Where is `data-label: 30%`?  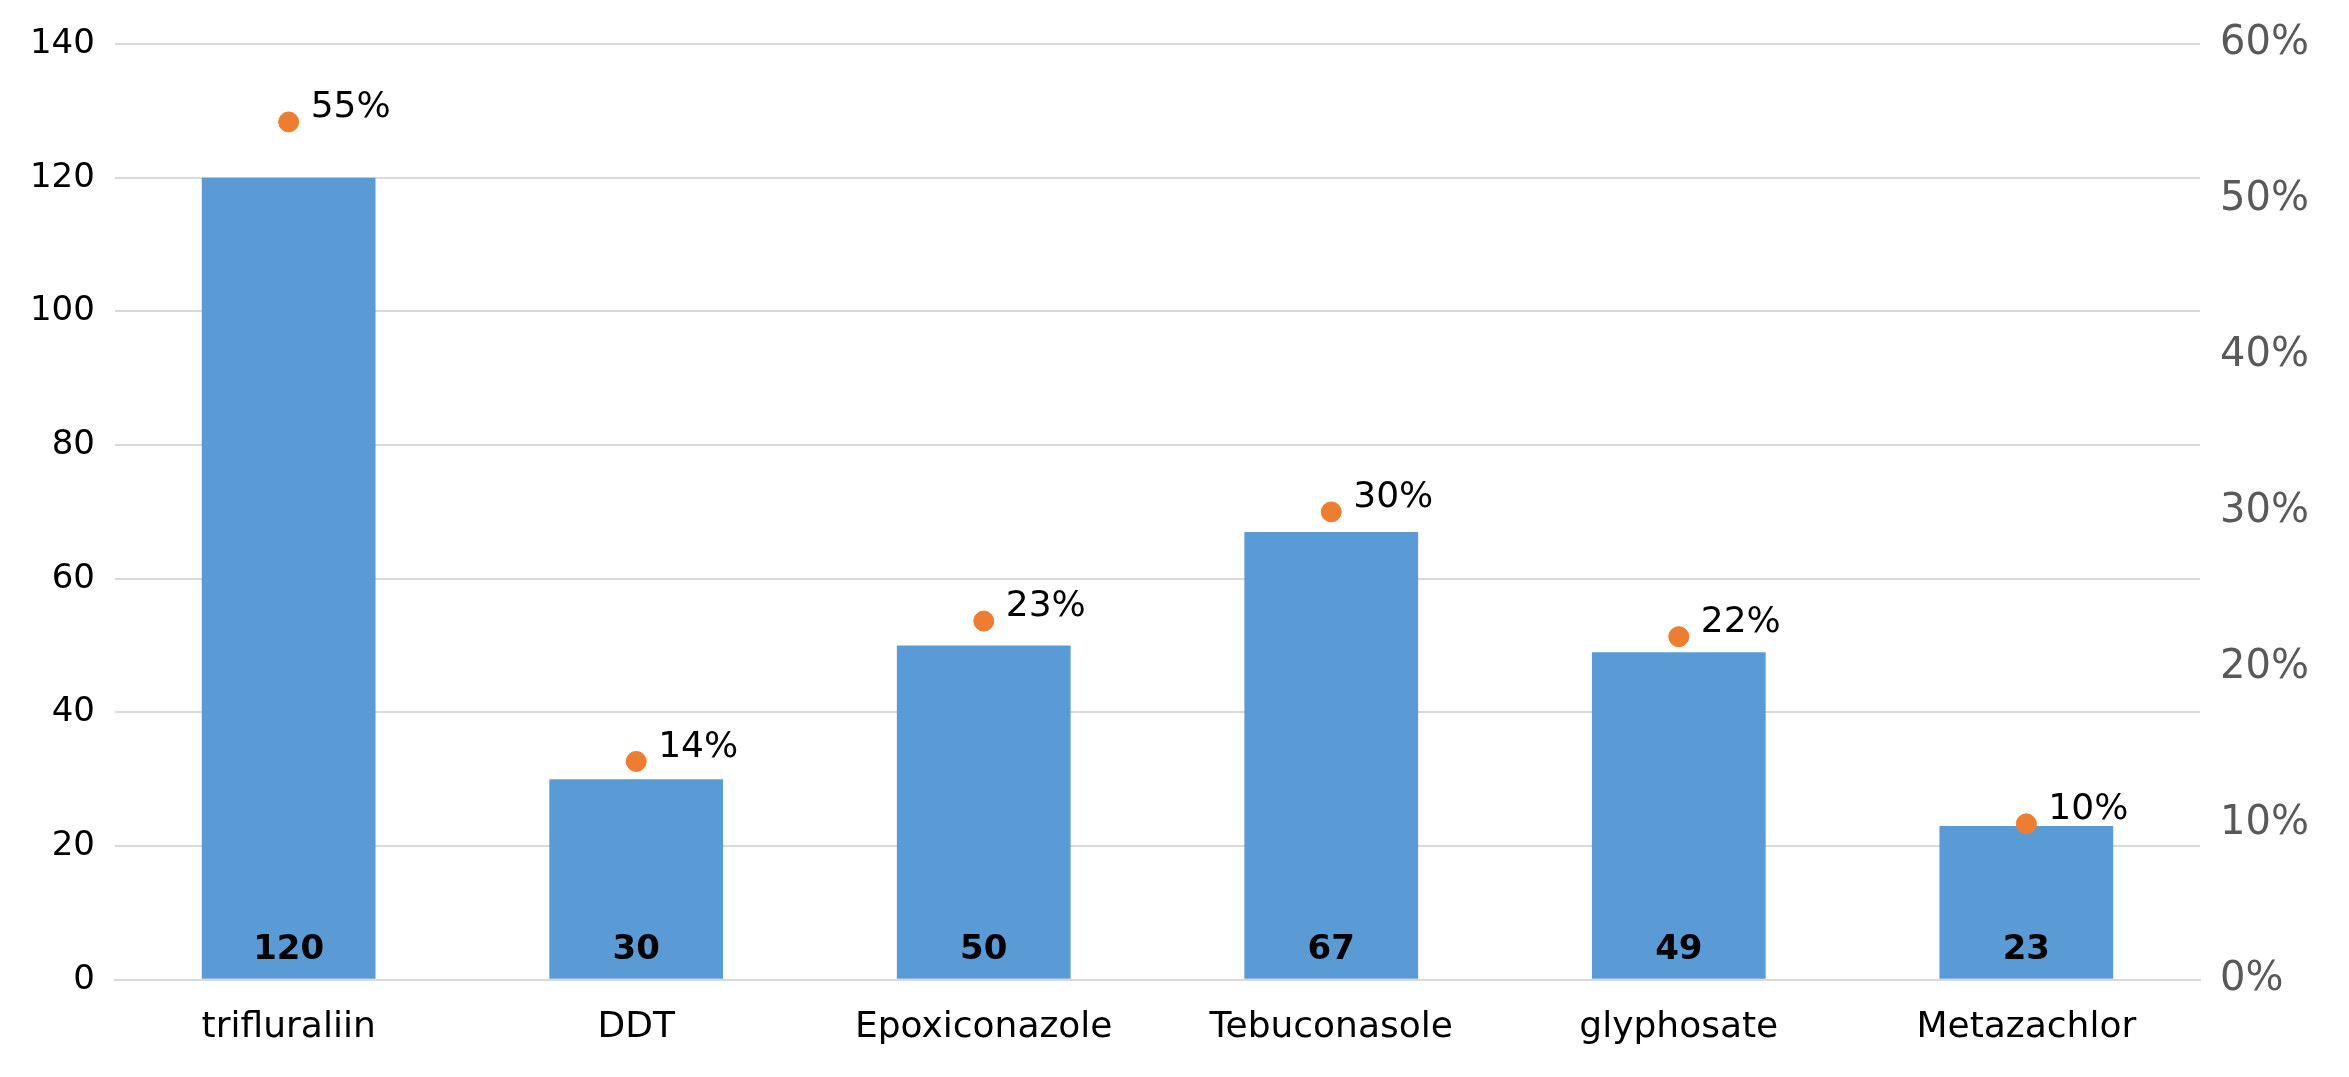
data-label: 30% is located at coordinates (1393, 495).